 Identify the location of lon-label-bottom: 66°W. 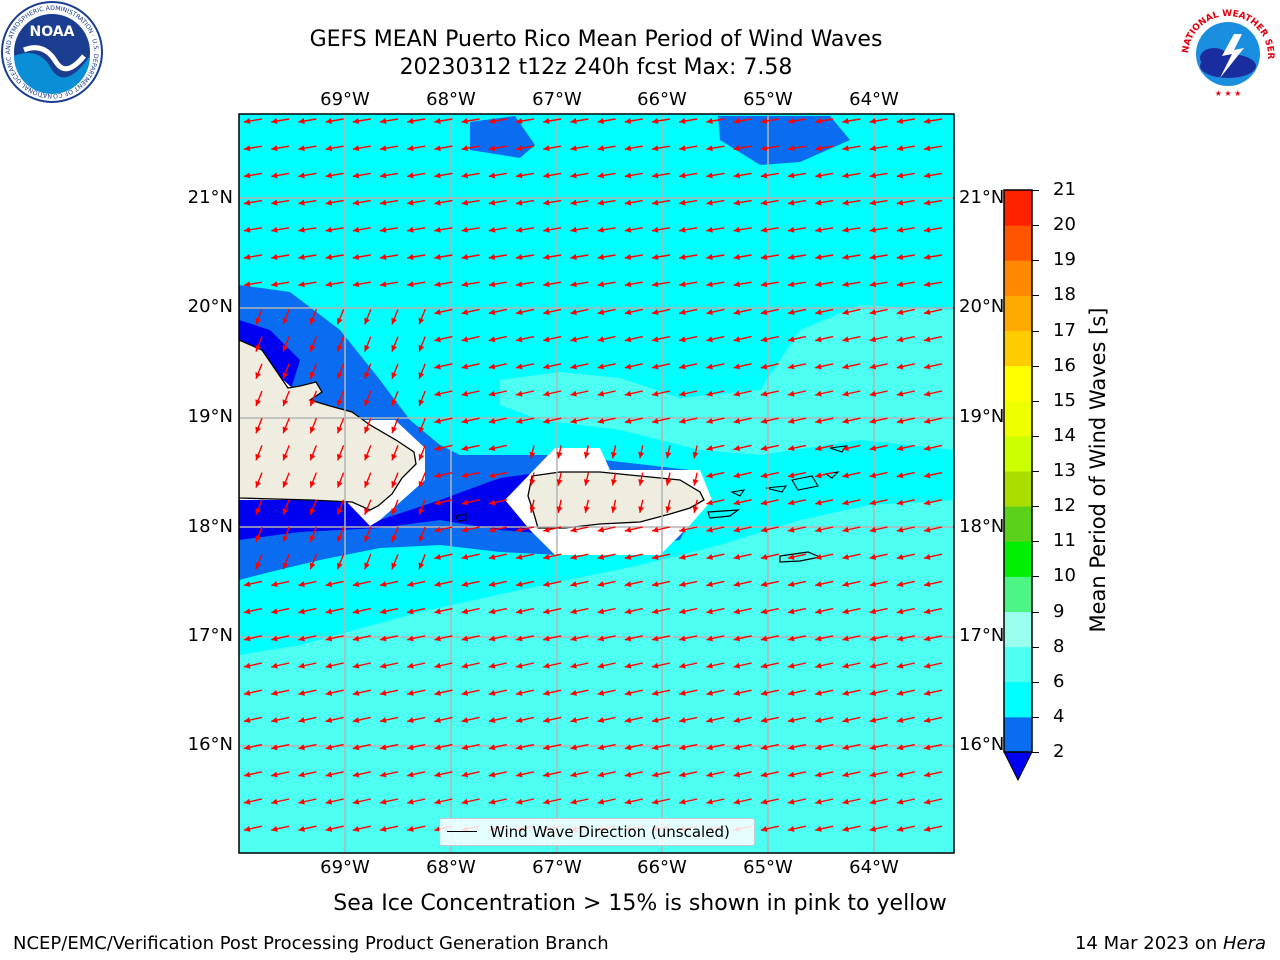
(662, 867).